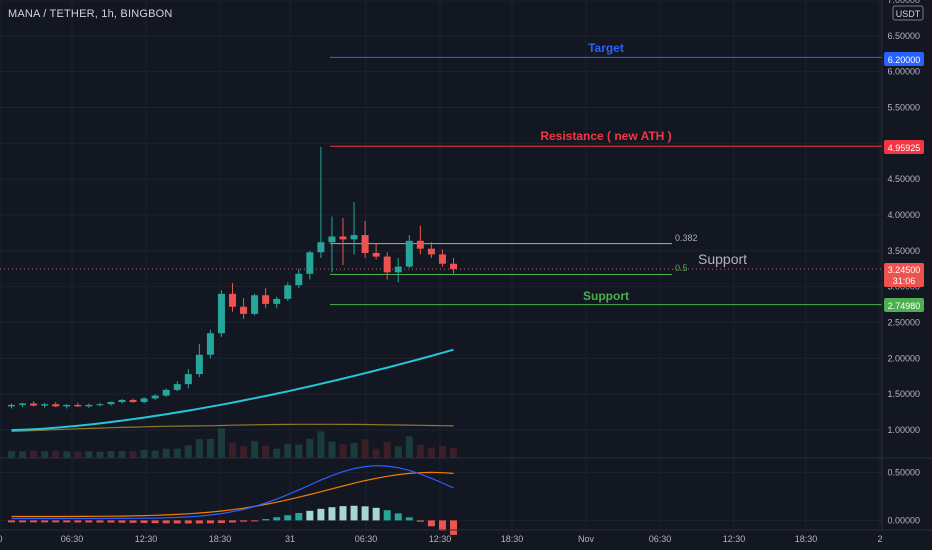 Image resolution: width=932 pixels, height=550 pixels. What do you see at coordinates (290, 539) in the screenshot?
I see `time-tick-label: 31` at bounding box center [290, 539].